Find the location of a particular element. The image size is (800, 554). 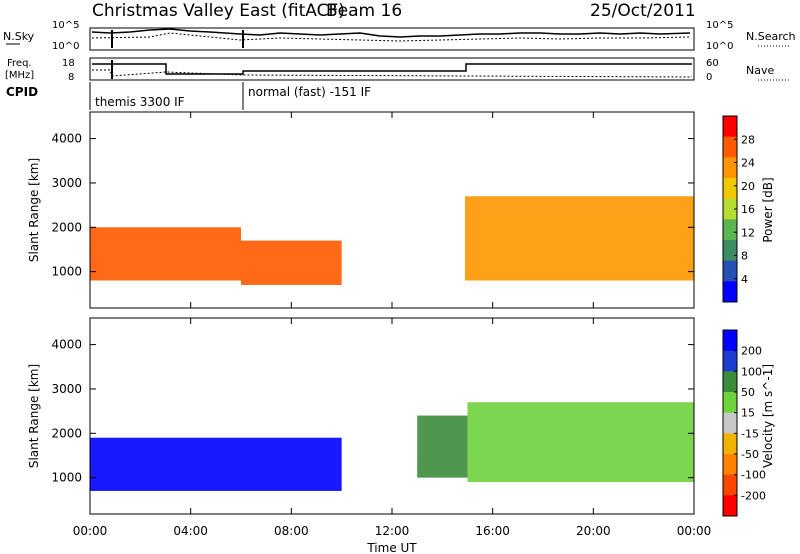

colorbar-tick-label: 20 is located at coordinates (748, 186).